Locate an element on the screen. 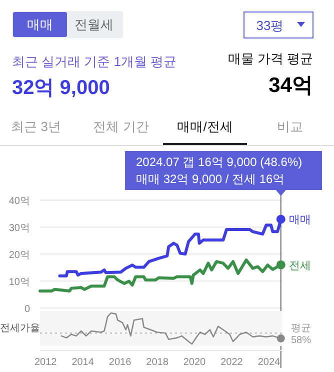  text: 최근 3년 is located at coordinates (36, 126).